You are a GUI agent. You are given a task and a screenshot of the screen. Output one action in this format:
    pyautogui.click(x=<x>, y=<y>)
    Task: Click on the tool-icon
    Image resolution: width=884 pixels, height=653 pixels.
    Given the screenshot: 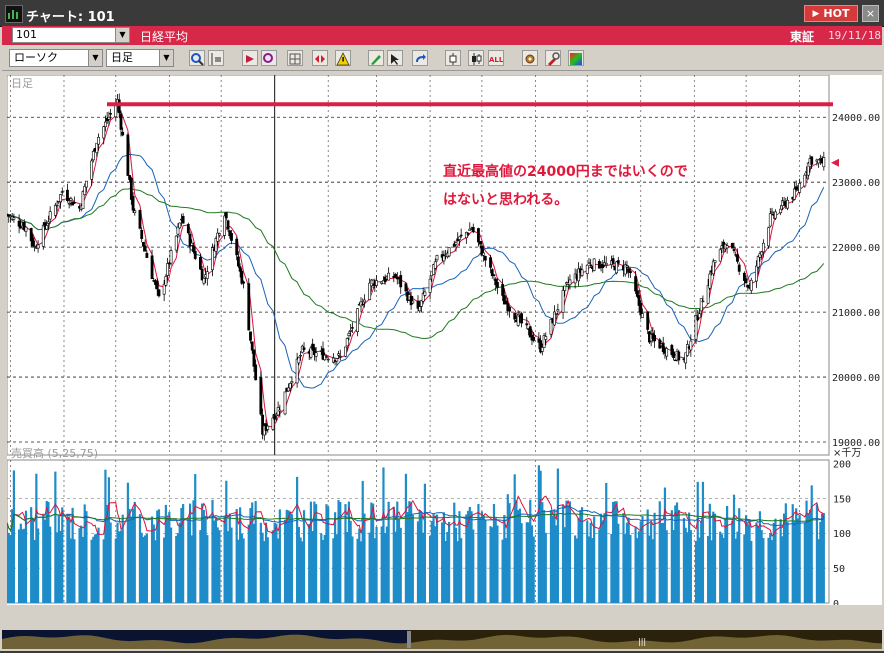 What is the action you would take?
    pyautogui.click(x=553, y=58)
    